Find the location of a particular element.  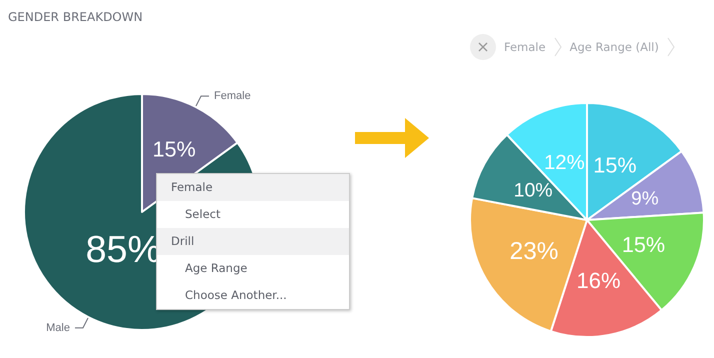

slice-label: Female is located at coordinates (232, 96).